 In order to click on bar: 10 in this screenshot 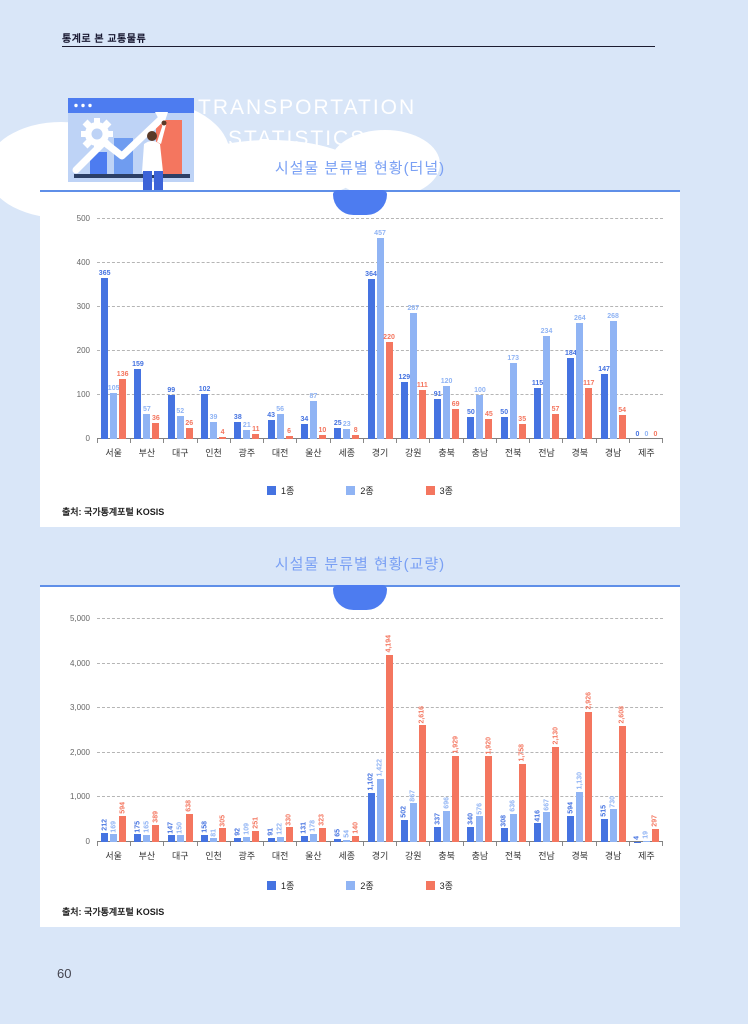, I will do `click(322, 433)`.